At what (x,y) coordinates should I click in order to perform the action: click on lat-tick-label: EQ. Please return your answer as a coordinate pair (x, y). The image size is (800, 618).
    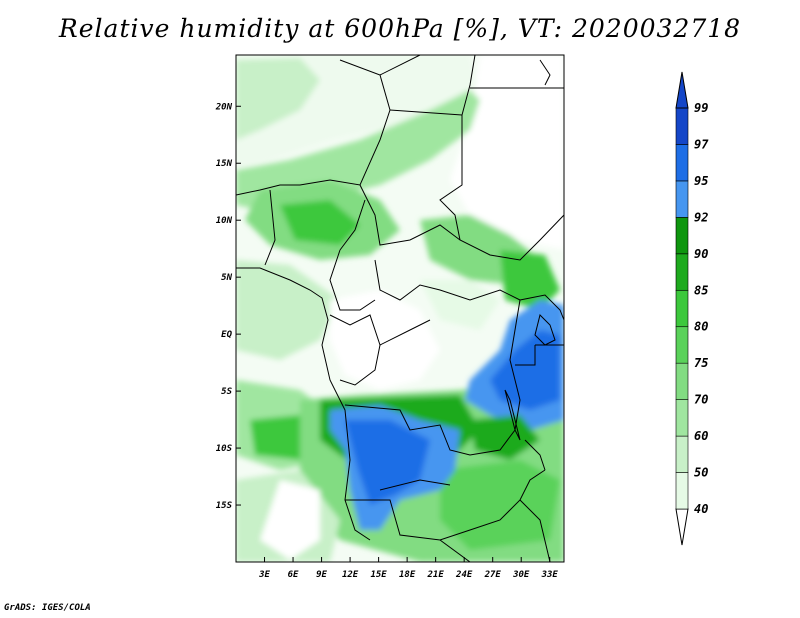
    Looking at the image, I should click on (226, 335).